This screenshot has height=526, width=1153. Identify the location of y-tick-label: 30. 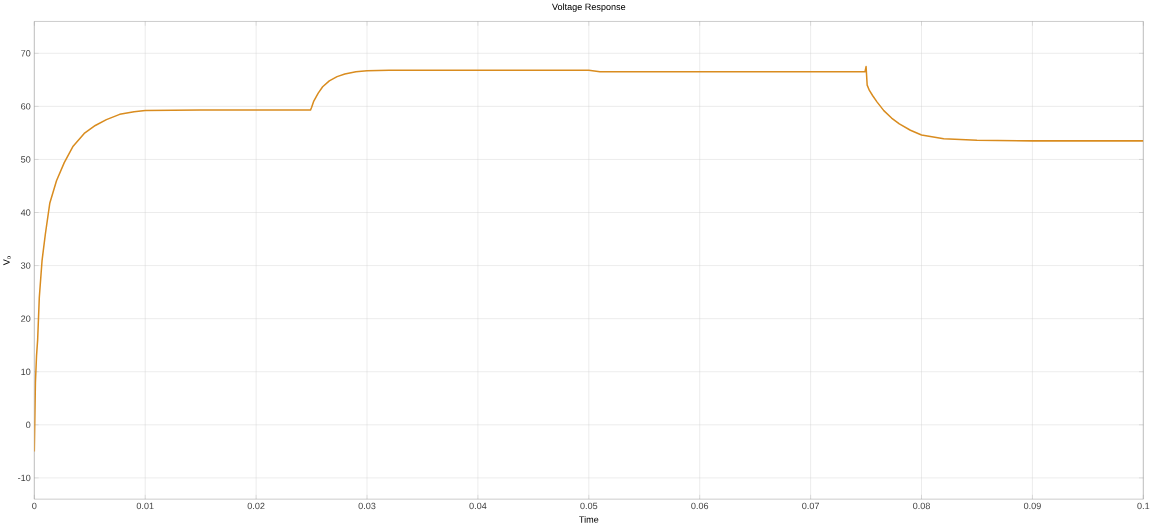
(25, 265).